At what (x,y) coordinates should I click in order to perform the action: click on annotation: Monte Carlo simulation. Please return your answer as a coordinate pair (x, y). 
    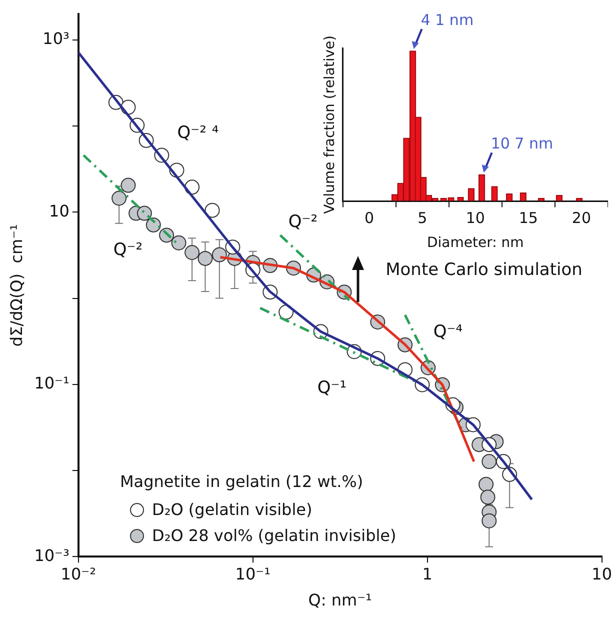
    Looking at the image, I should click on (484, 270).